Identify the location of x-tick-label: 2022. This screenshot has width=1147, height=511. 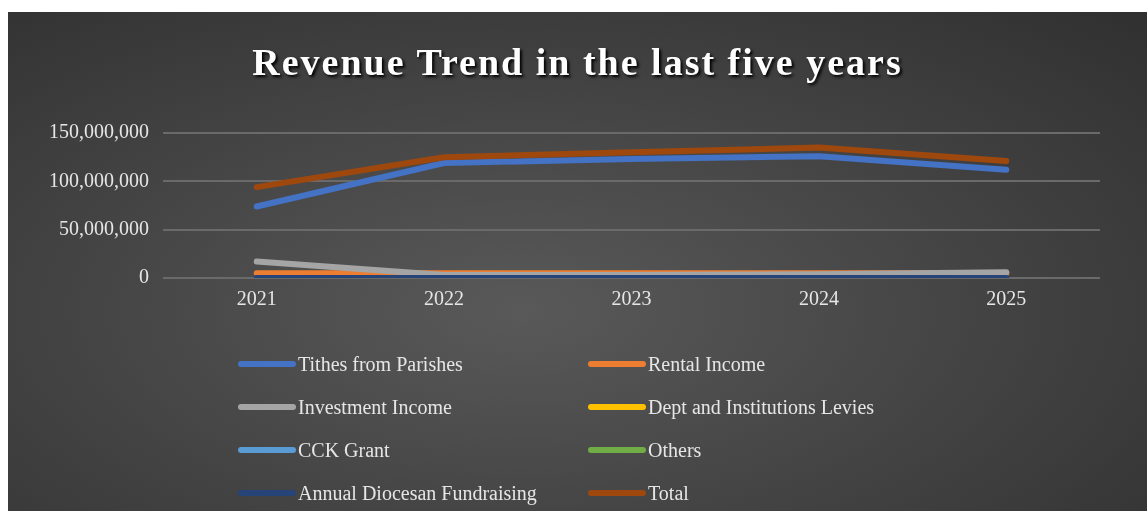
(444, 298).